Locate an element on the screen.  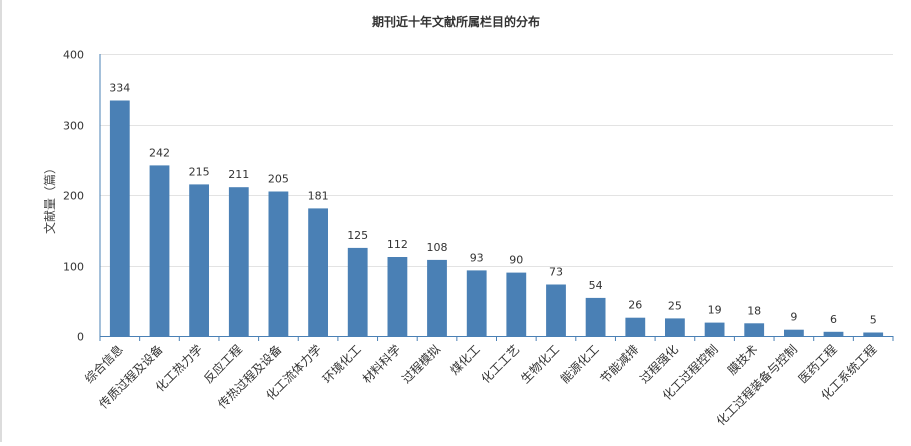
value-label: 5 is located at coordinates (873, 320).